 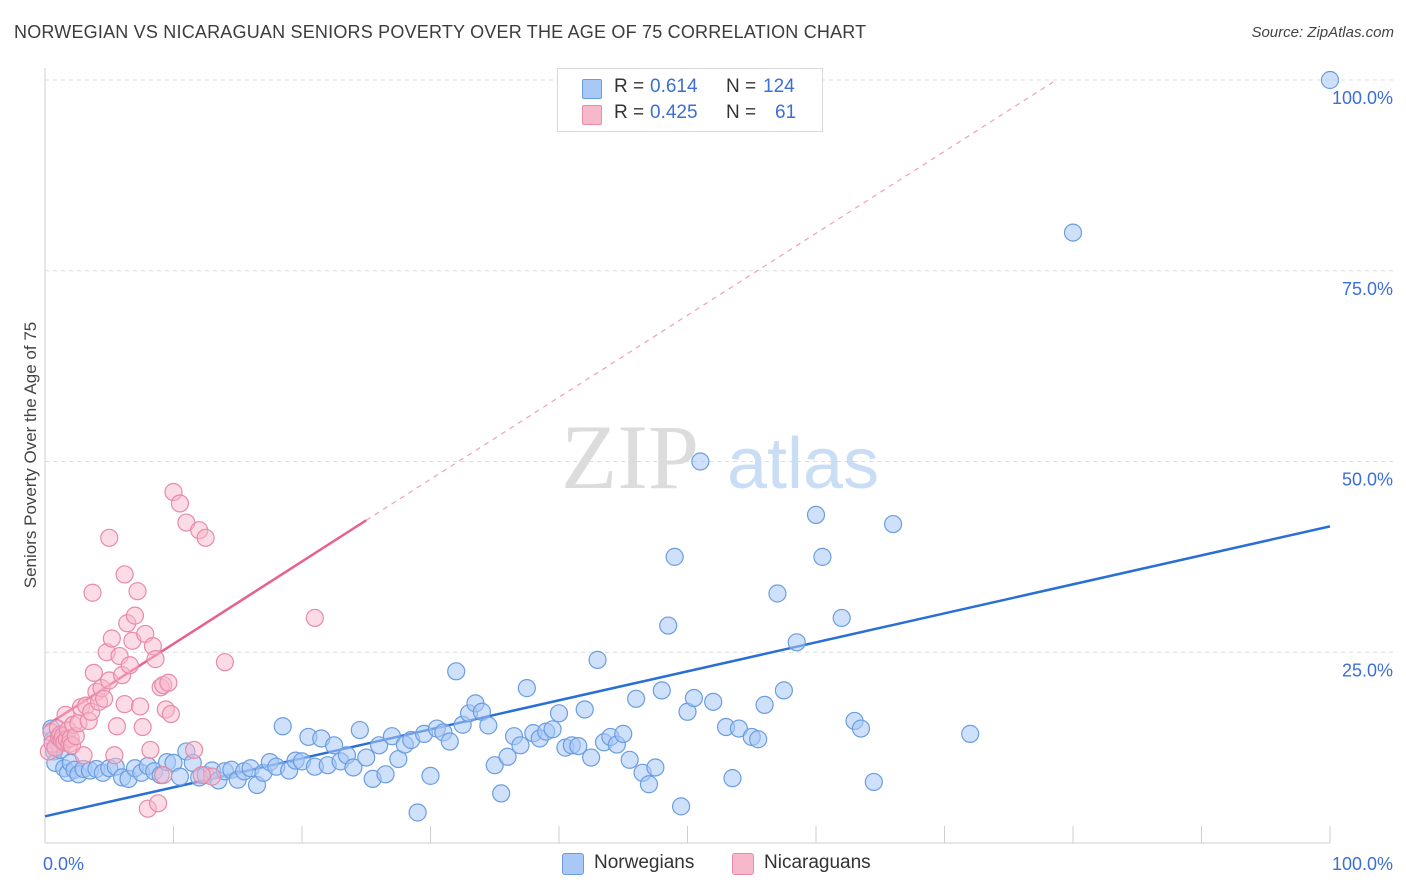 I want to click on watermark-zip: ZIP, so click(x=630, y=457).